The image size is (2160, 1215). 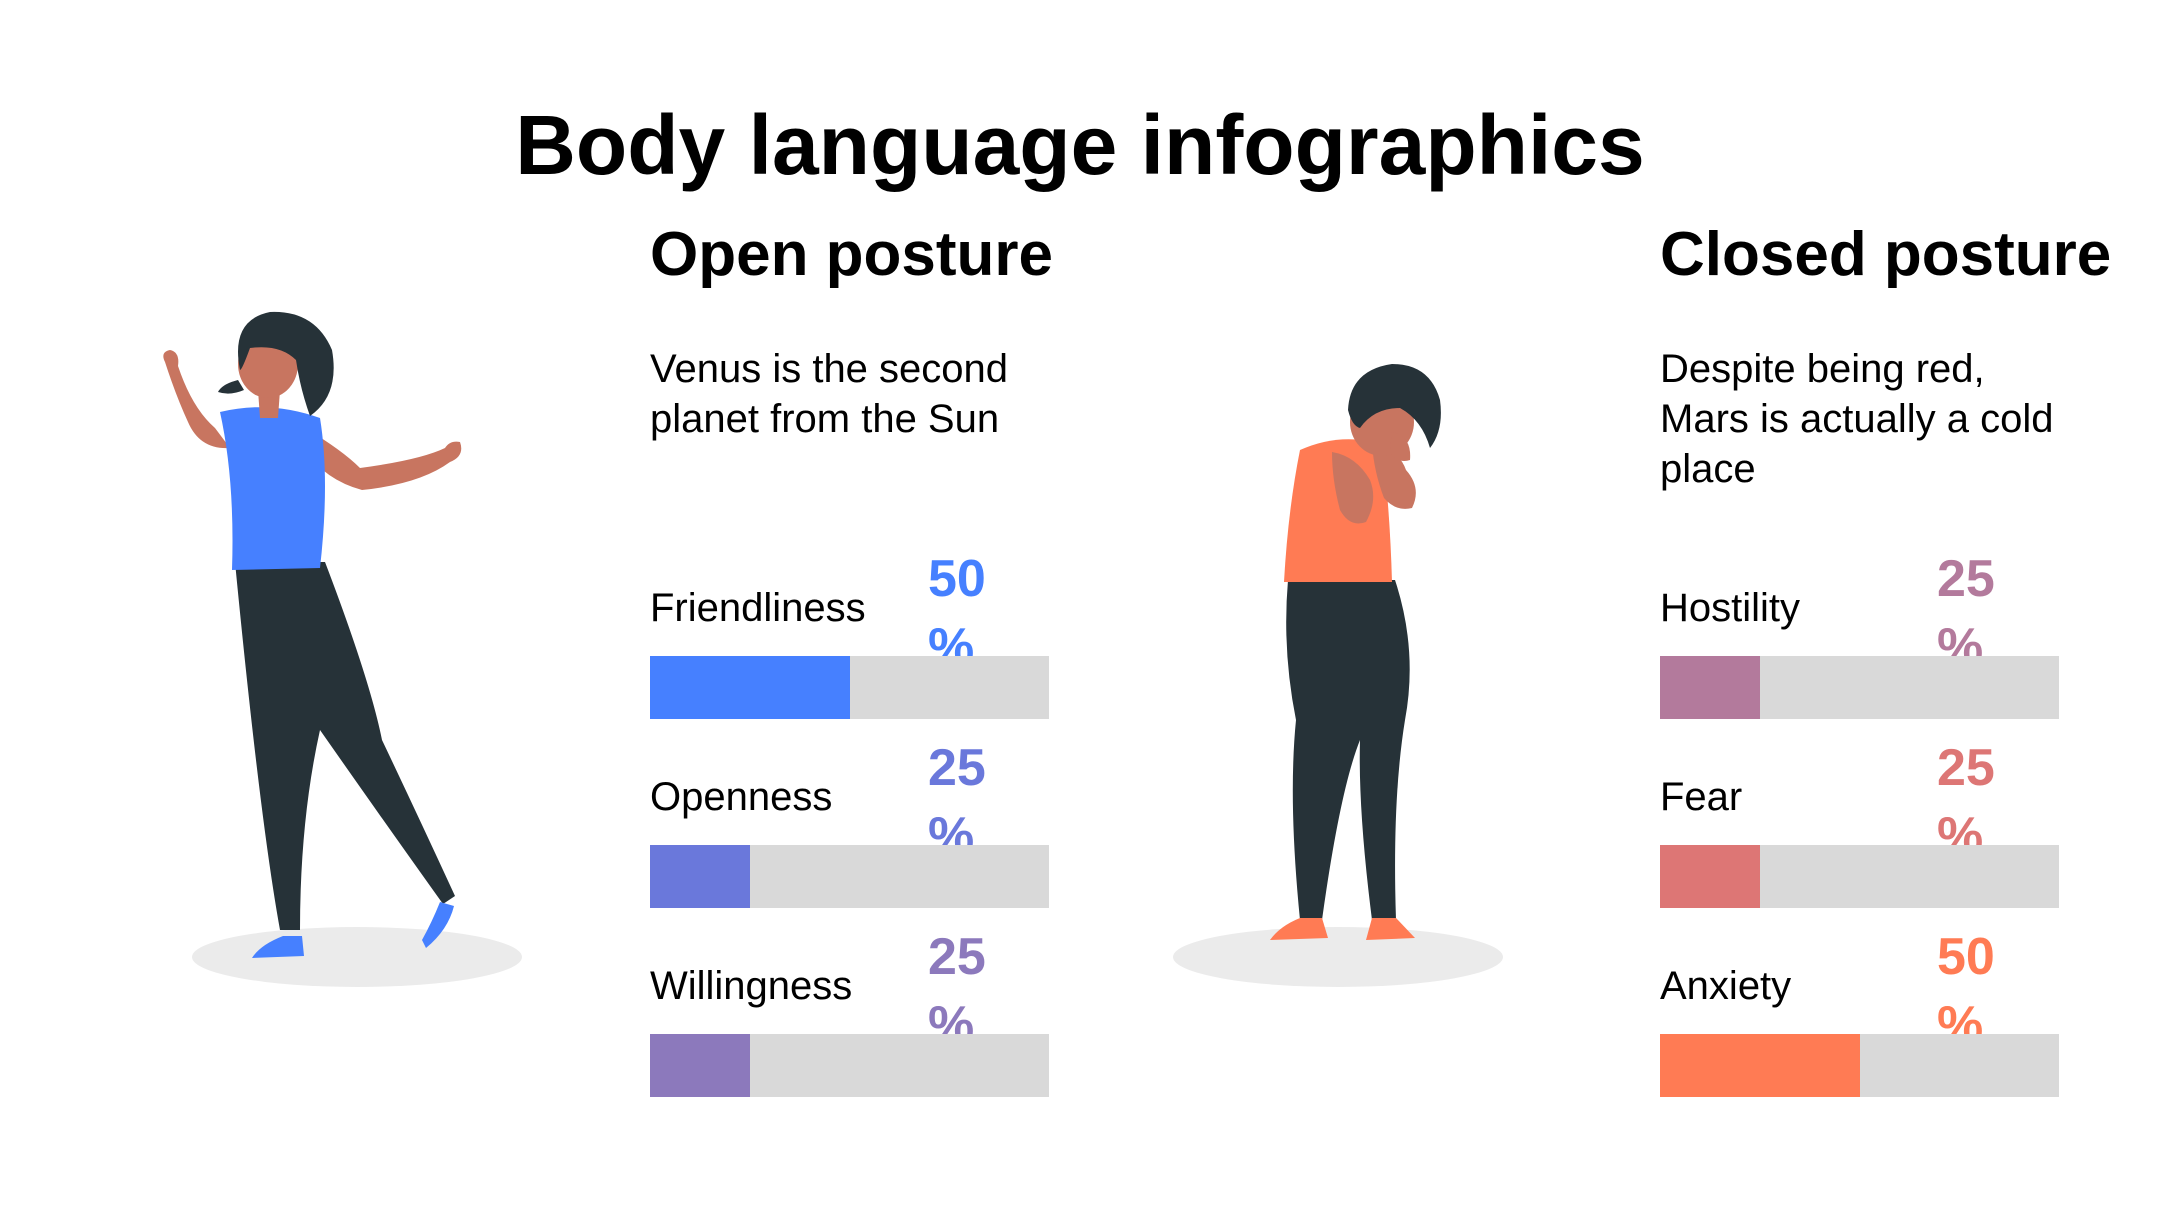 I want to click on open-metric-value-0: 50 %, so click(x=957, y=613).